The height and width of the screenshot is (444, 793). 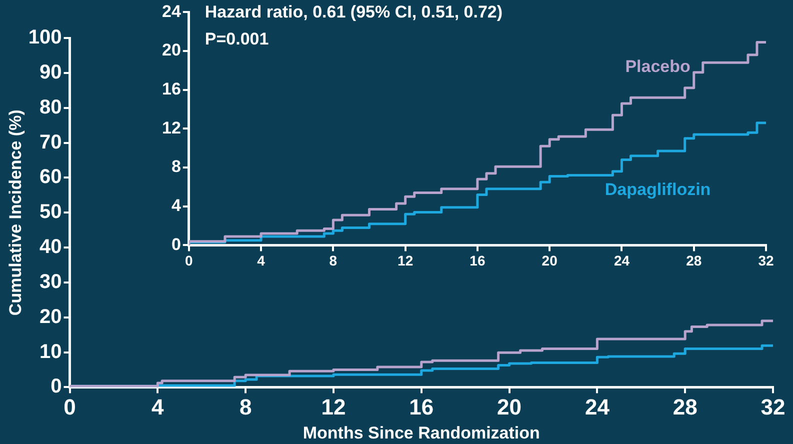 I want to click on y-tick-label: 8, so click(x=176, y=166).